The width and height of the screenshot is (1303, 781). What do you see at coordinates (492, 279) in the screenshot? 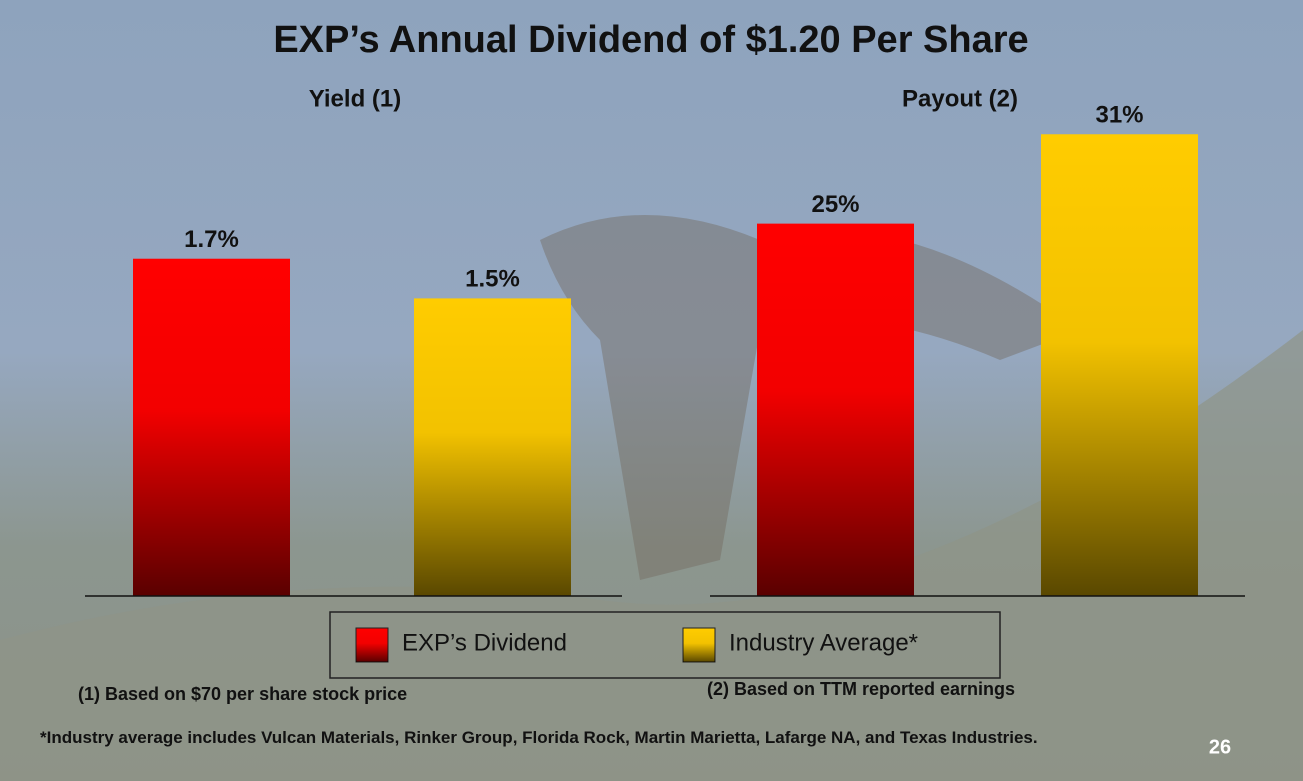
I see `value-label: 1.5%` at bounding box center [492, 279].